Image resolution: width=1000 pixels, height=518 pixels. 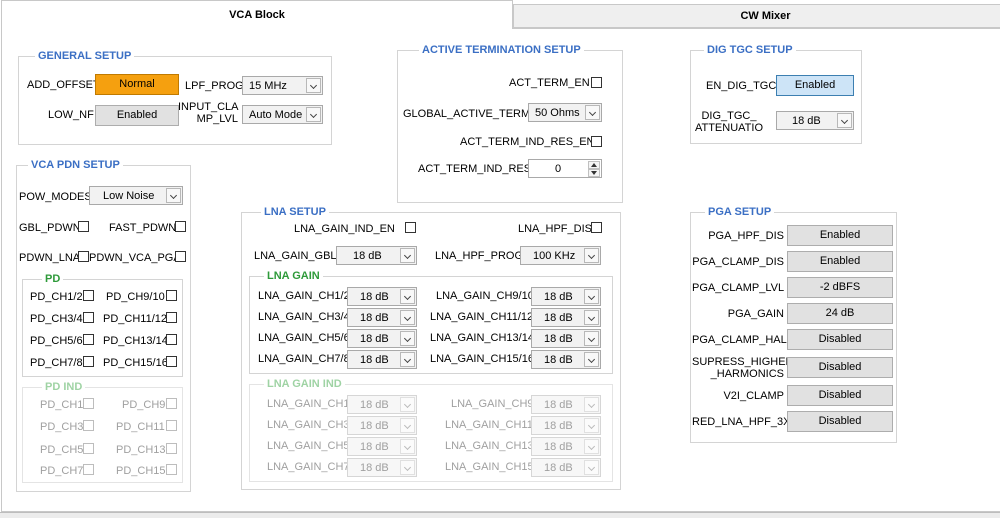 What do you see at coordinates (171, 339) in the screenshot?
I see `pd-ch13-14-checkbox` at bounding box center [171, 339].